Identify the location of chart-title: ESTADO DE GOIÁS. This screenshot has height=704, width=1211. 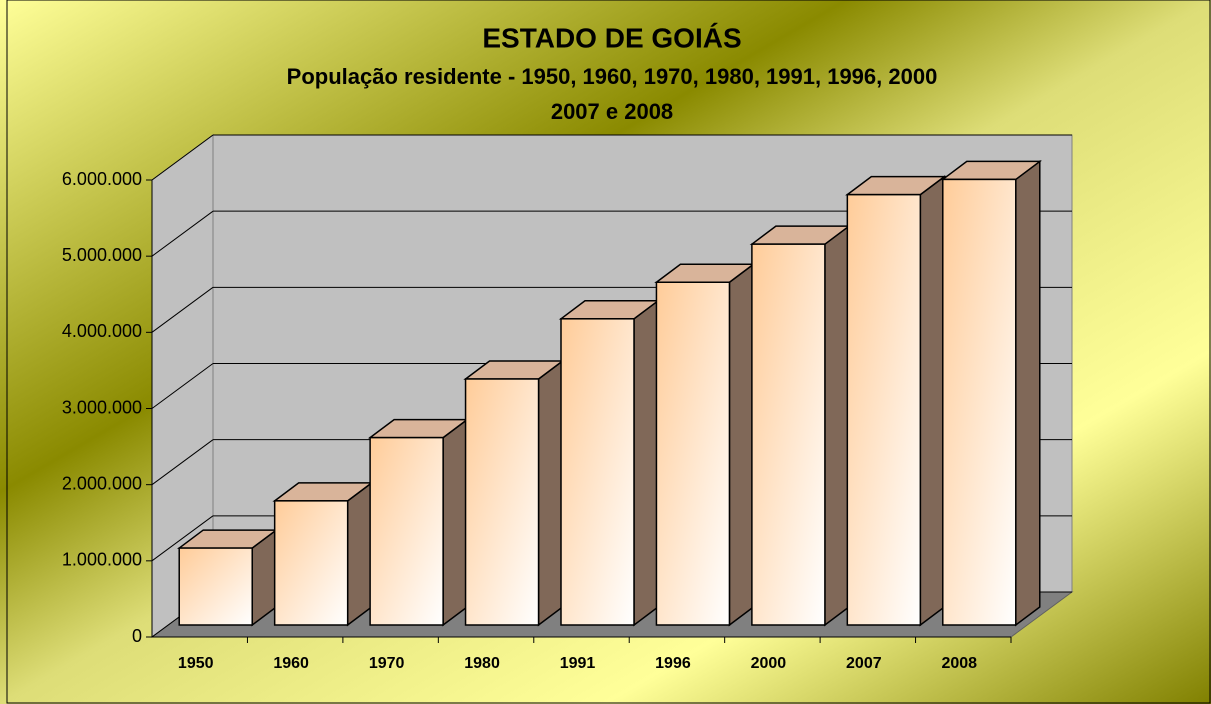
(611, 37).